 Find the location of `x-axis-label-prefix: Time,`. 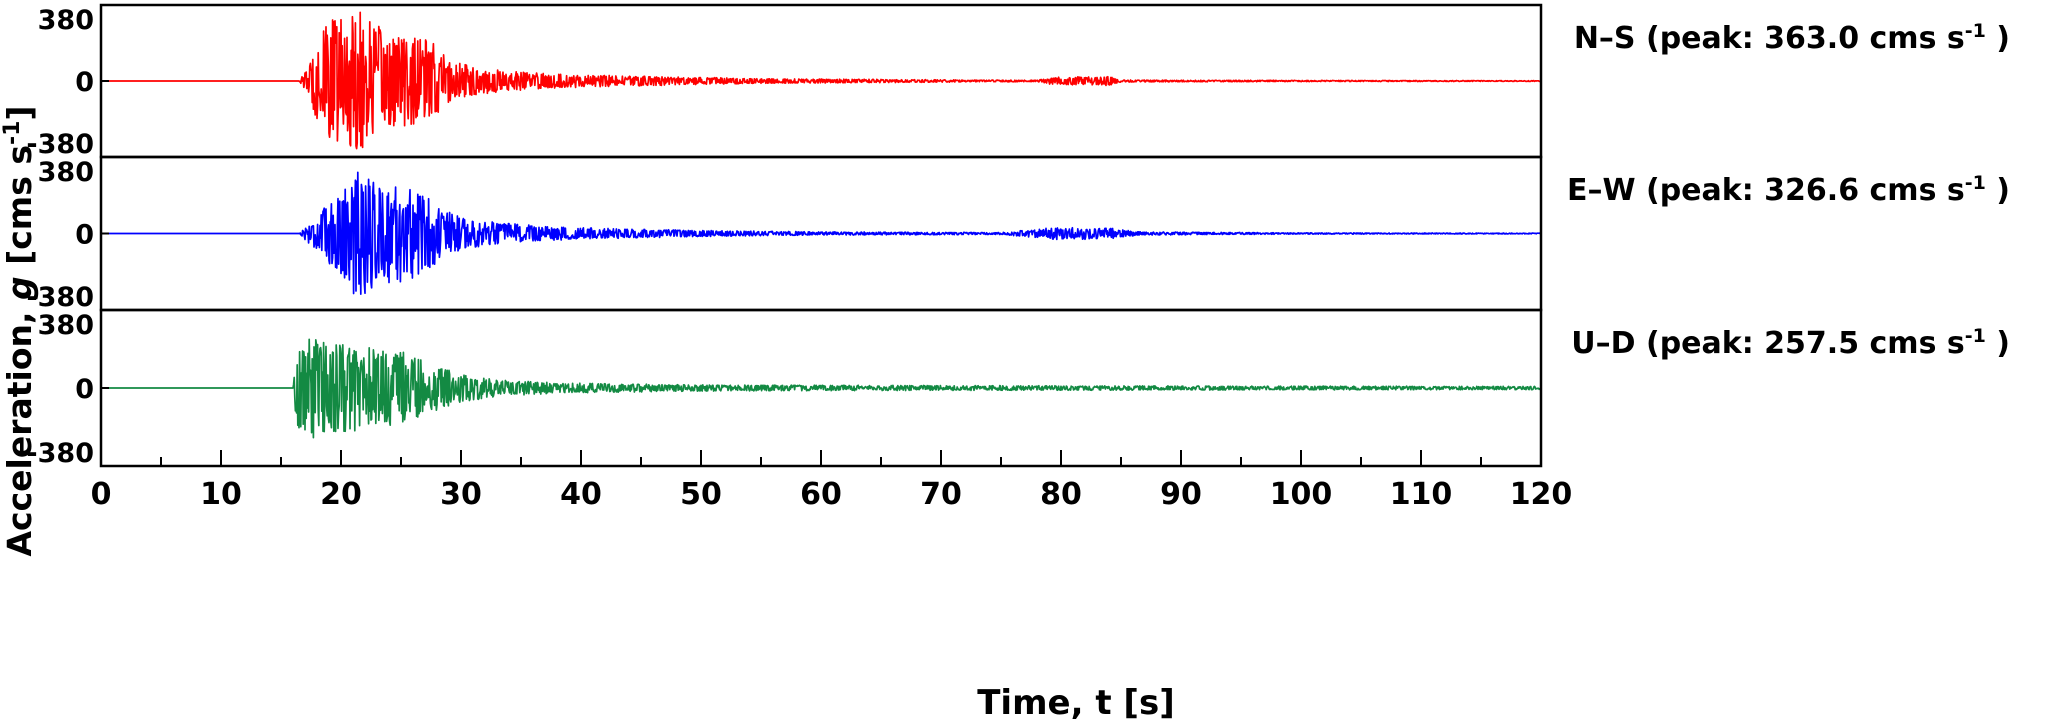

x-axis-label-prefix: Time, is located at coordinates (1036, 703).